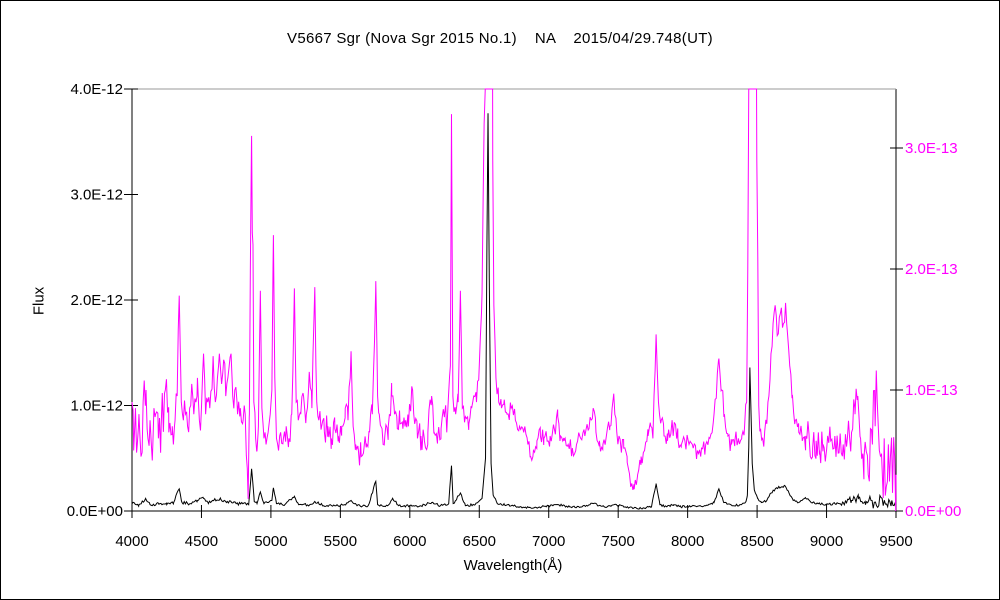 The height and width of the screenshot is (600, 1000). What do you see at coordinates (96, 195) in the screenshot?
I see `left-axis-tick-label: 3.0E-12` at bounding box center [96, 195].